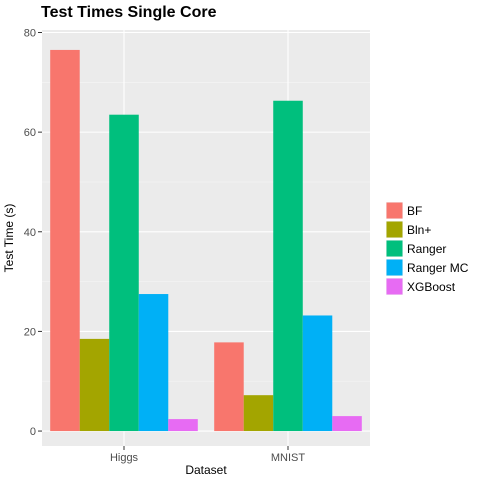  I want to click on x-axis: Higgs MNIST, so click(207, 455).